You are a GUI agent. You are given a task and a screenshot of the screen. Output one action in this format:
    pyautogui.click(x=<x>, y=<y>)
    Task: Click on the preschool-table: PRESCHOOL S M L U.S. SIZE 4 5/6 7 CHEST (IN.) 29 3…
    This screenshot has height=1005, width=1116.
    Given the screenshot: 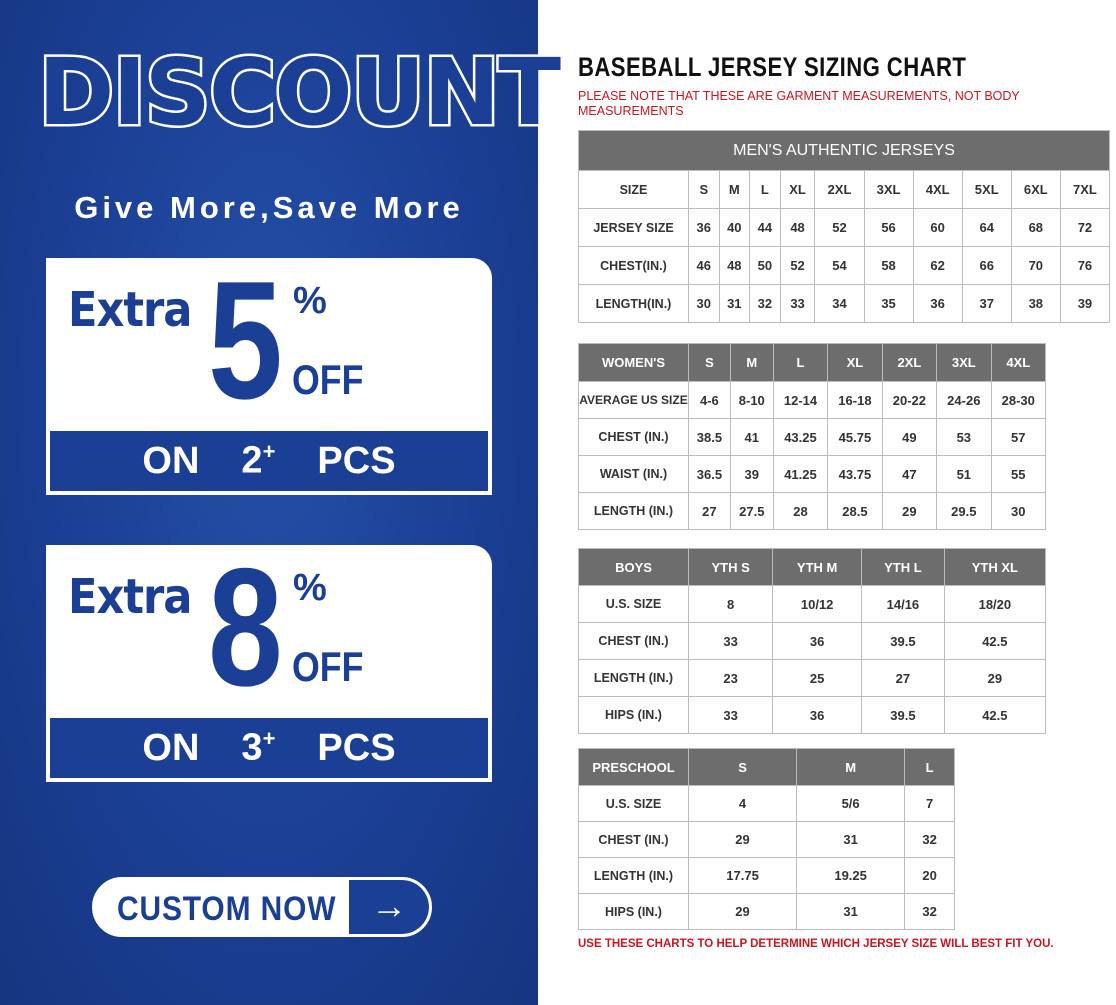 What is the action you would take?
    pyautogui.click(x=766, y=839)
    